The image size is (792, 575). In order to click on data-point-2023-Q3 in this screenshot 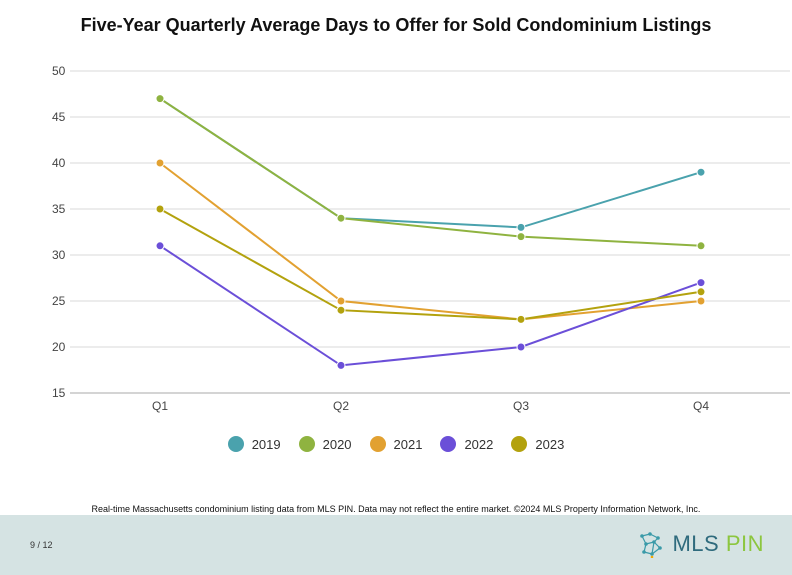, I will do `click(521, 319)`.